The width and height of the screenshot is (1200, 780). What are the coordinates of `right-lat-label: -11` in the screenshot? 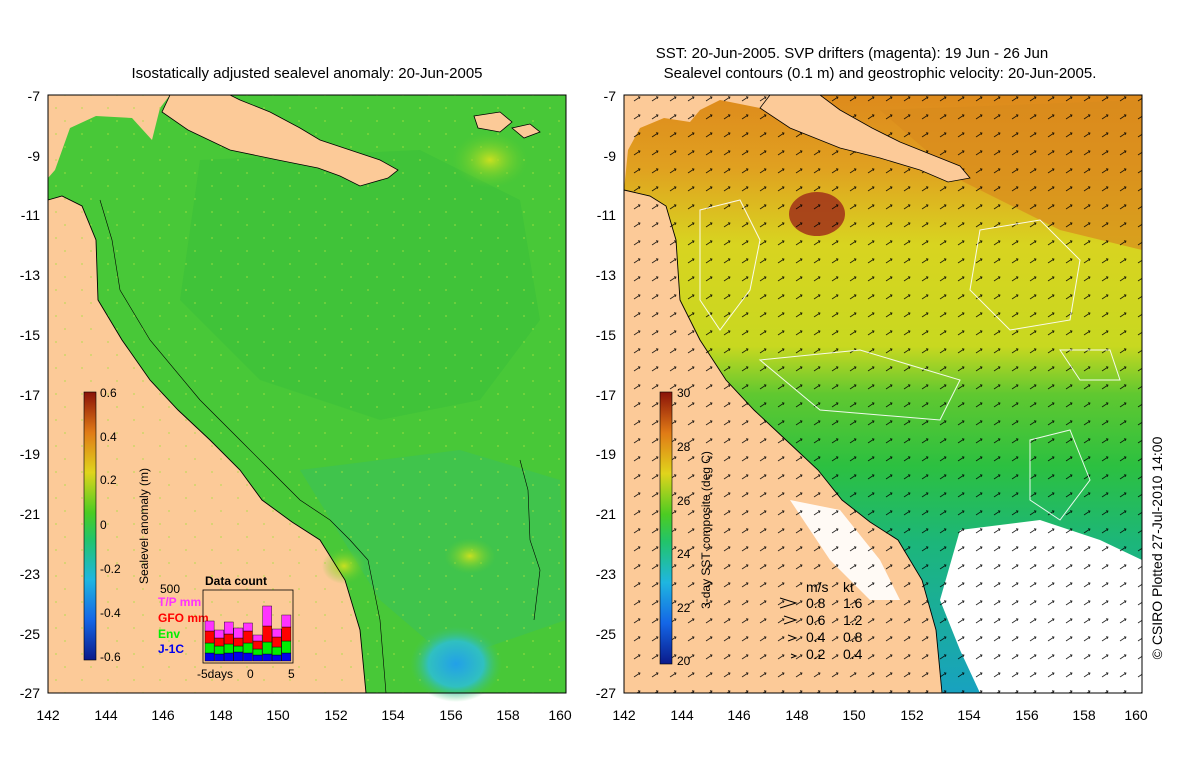 It's located at (606, 215).